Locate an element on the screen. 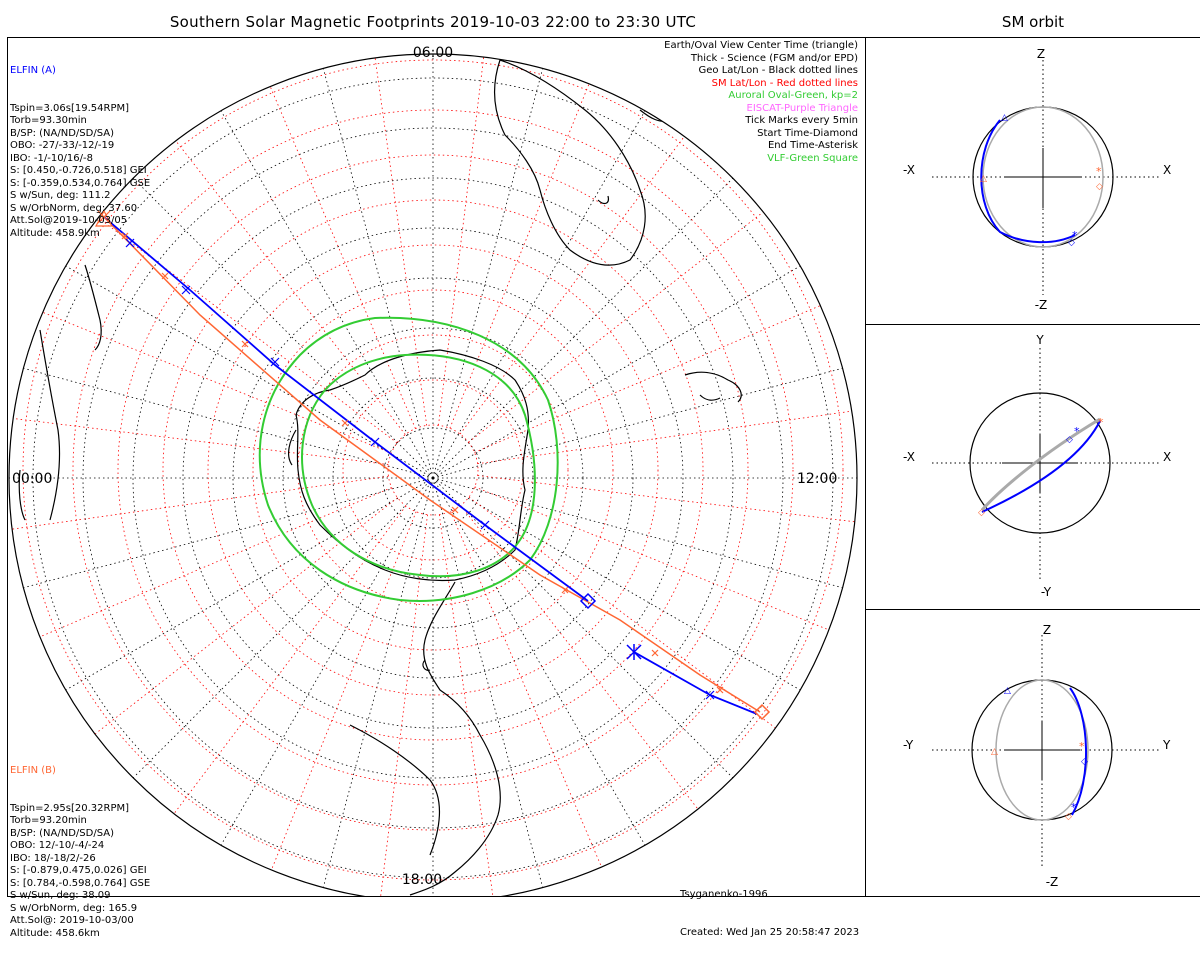 The width and height of the screenshot is (1200, 953). elfin-b-line: S: [-0.879,0.475,0.026] GEI is located at coordinates (78, 870).